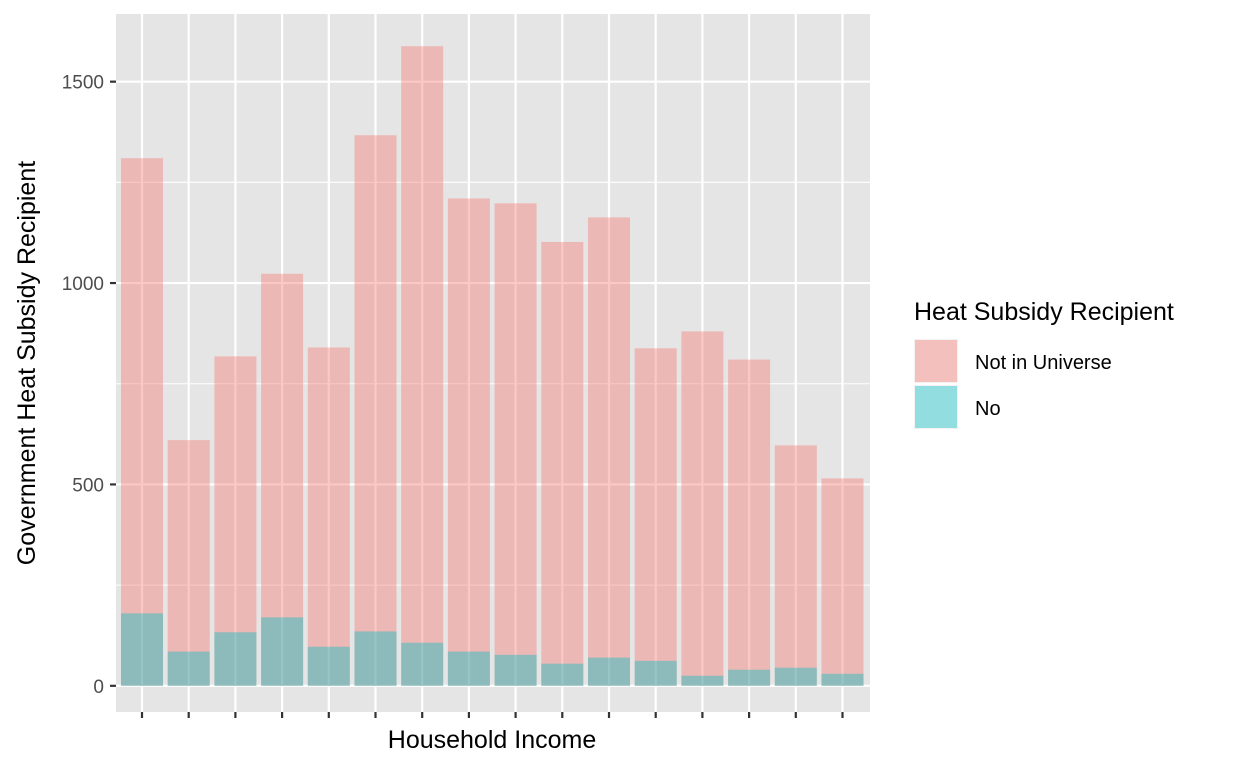 This screenshot has height=768, width=1248. I want to click on legend-swatch-not-in-universe, so click(936, 361).